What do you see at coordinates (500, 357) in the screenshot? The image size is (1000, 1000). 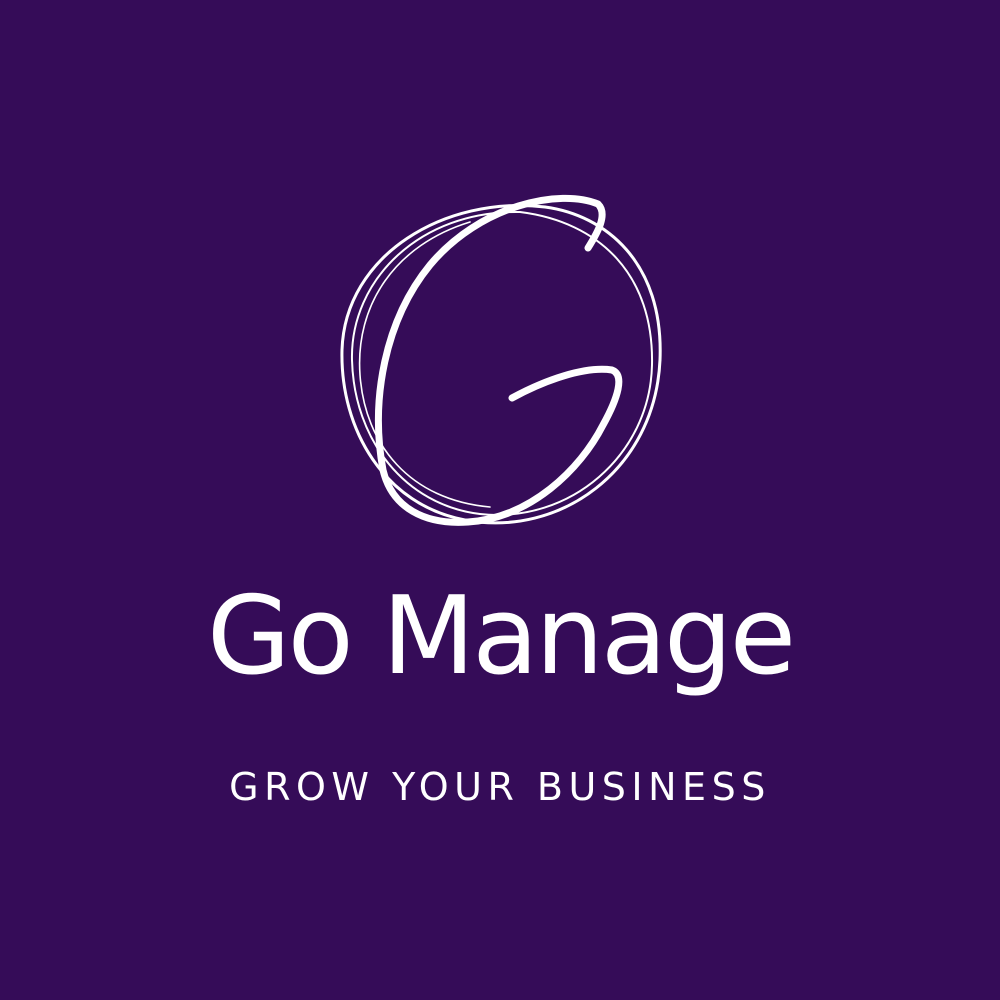 I see `logo-g-circle-icon` at bounding box center [500, 357].